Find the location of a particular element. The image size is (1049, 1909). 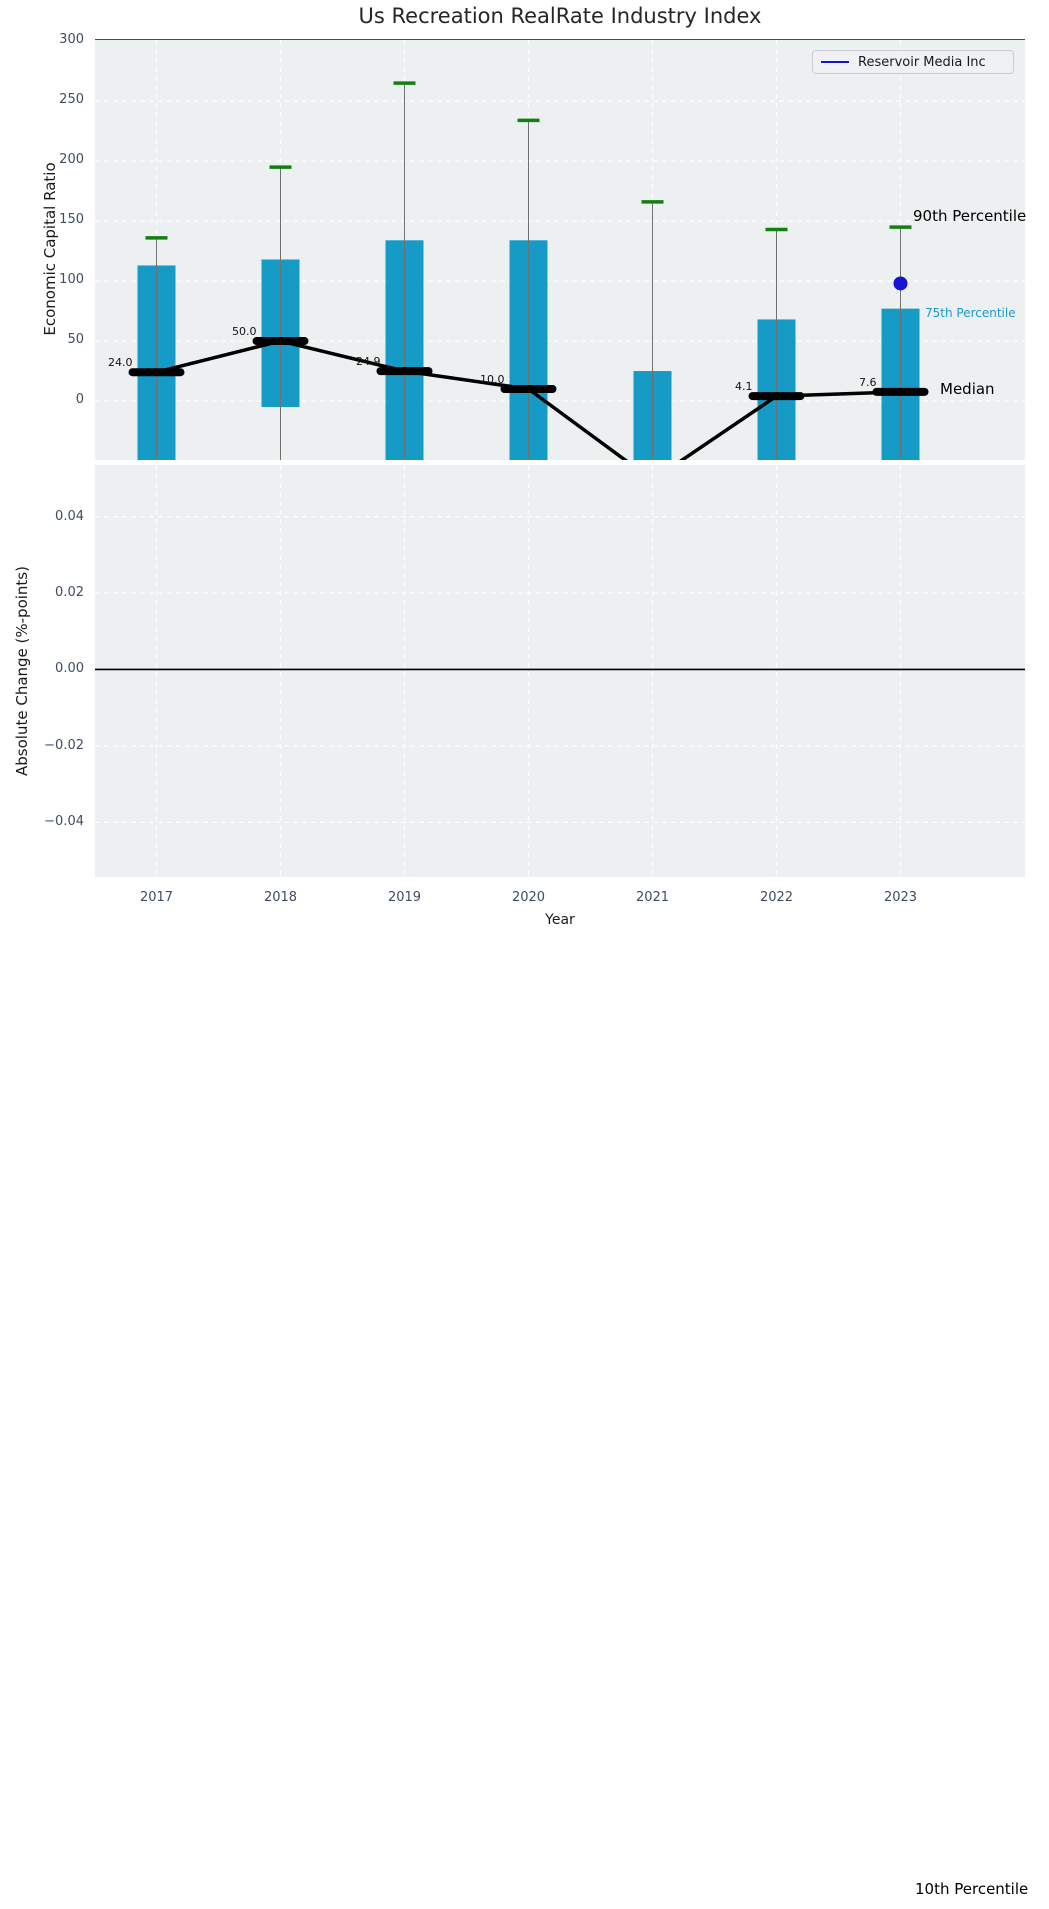

x-tick-label: 2021 is located at coordinates (652, 897).